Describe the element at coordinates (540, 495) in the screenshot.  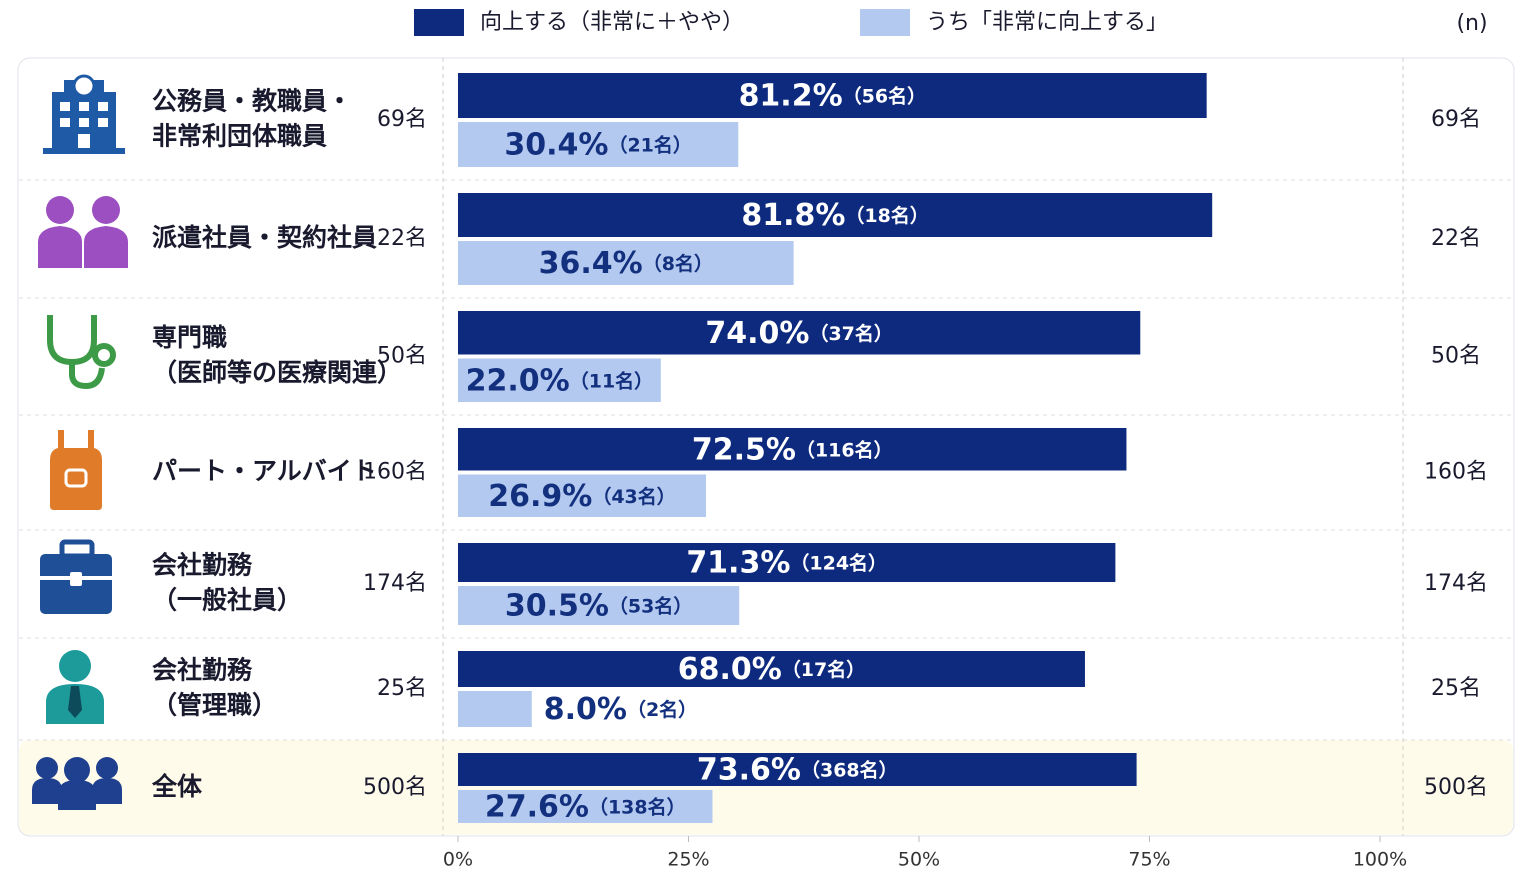
I see `value-text: 26.9%` at that location.